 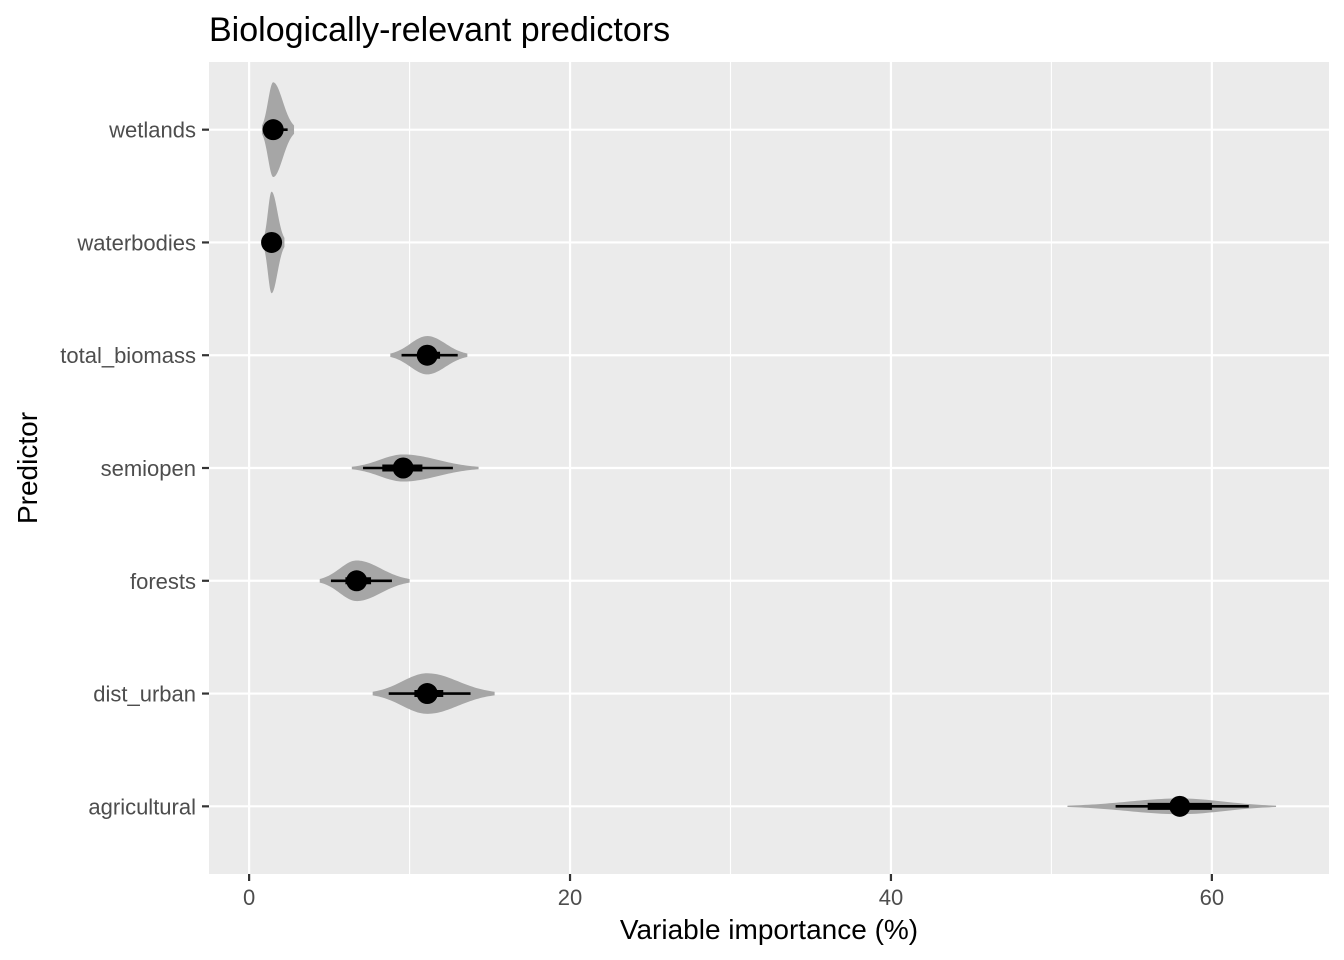 What do you see at coordinates (415, 468) in the screenshot?
I see `violin-semiopen` at bounding box center [415, 468].